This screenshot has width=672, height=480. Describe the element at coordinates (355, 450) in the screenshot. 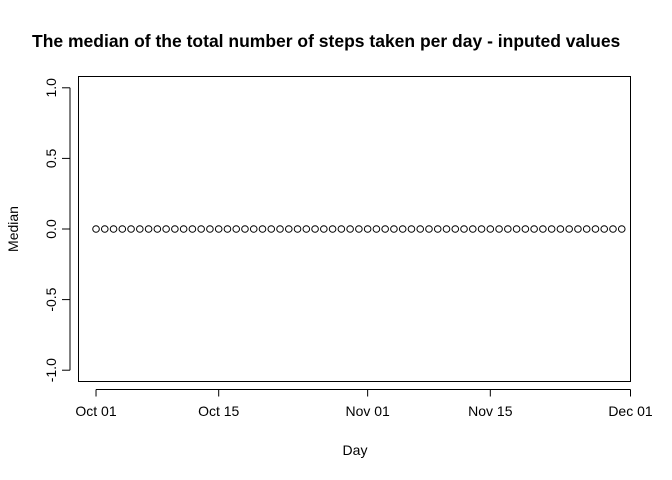

I see `x-axis-label: Day` at that location.